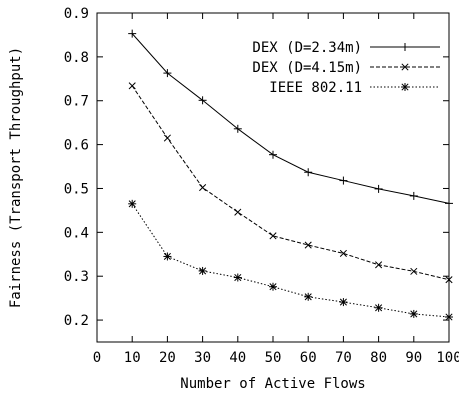 The height and width of the screenshot is (398, 459). I want to click on y-tick-label: 0.6, so click(76, 146).